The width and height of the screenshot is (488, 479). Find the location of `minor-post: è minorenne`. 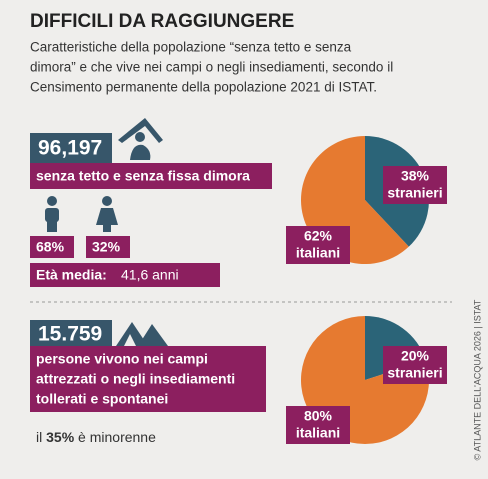

minor-post: è minorenne is located at coordinates (117, 437).